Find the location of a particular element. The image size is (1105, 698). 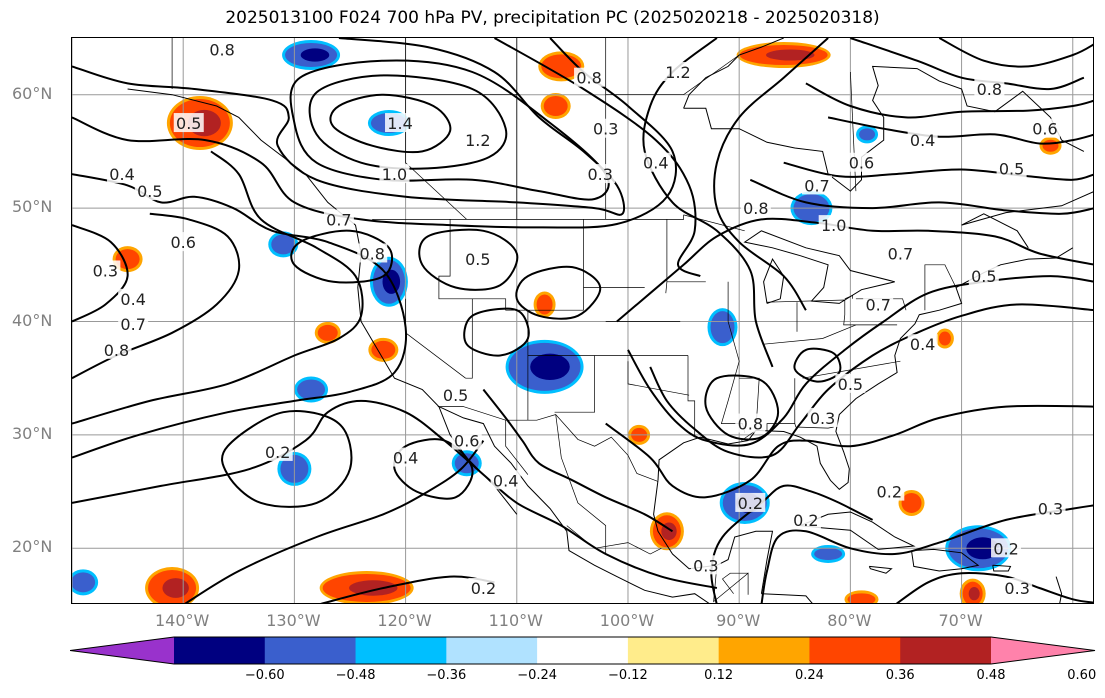

lat-label: 40°N is located at coordinates (32, 320).